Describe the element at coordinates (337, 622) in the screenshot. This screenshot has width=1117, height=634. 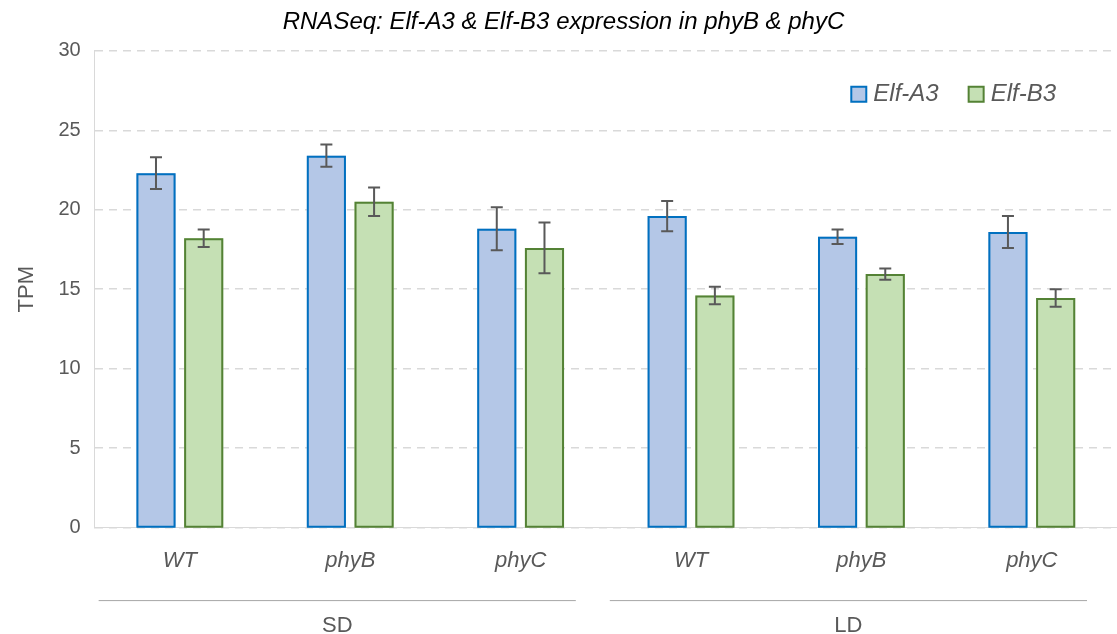
I see `text: SD` at that location.